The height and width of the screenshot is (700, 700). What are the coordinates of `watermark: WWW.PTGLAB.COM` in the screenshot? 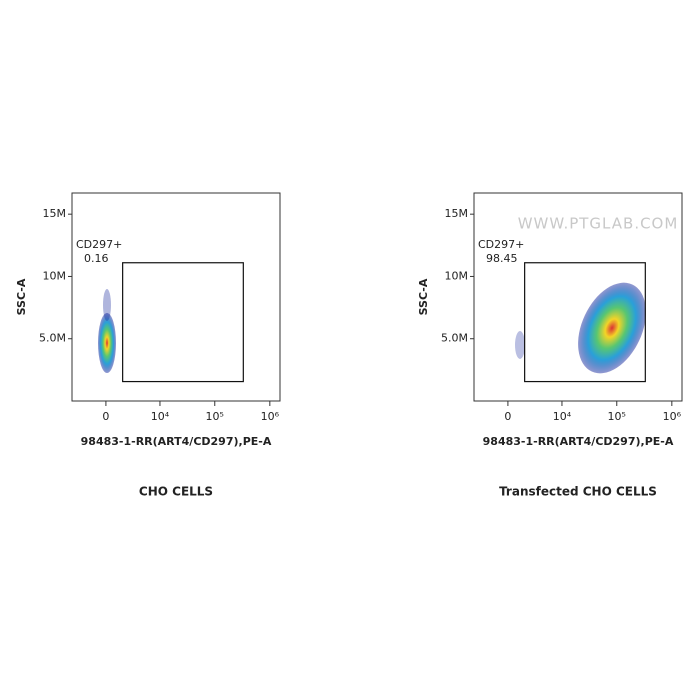 It's located at (598, 224).